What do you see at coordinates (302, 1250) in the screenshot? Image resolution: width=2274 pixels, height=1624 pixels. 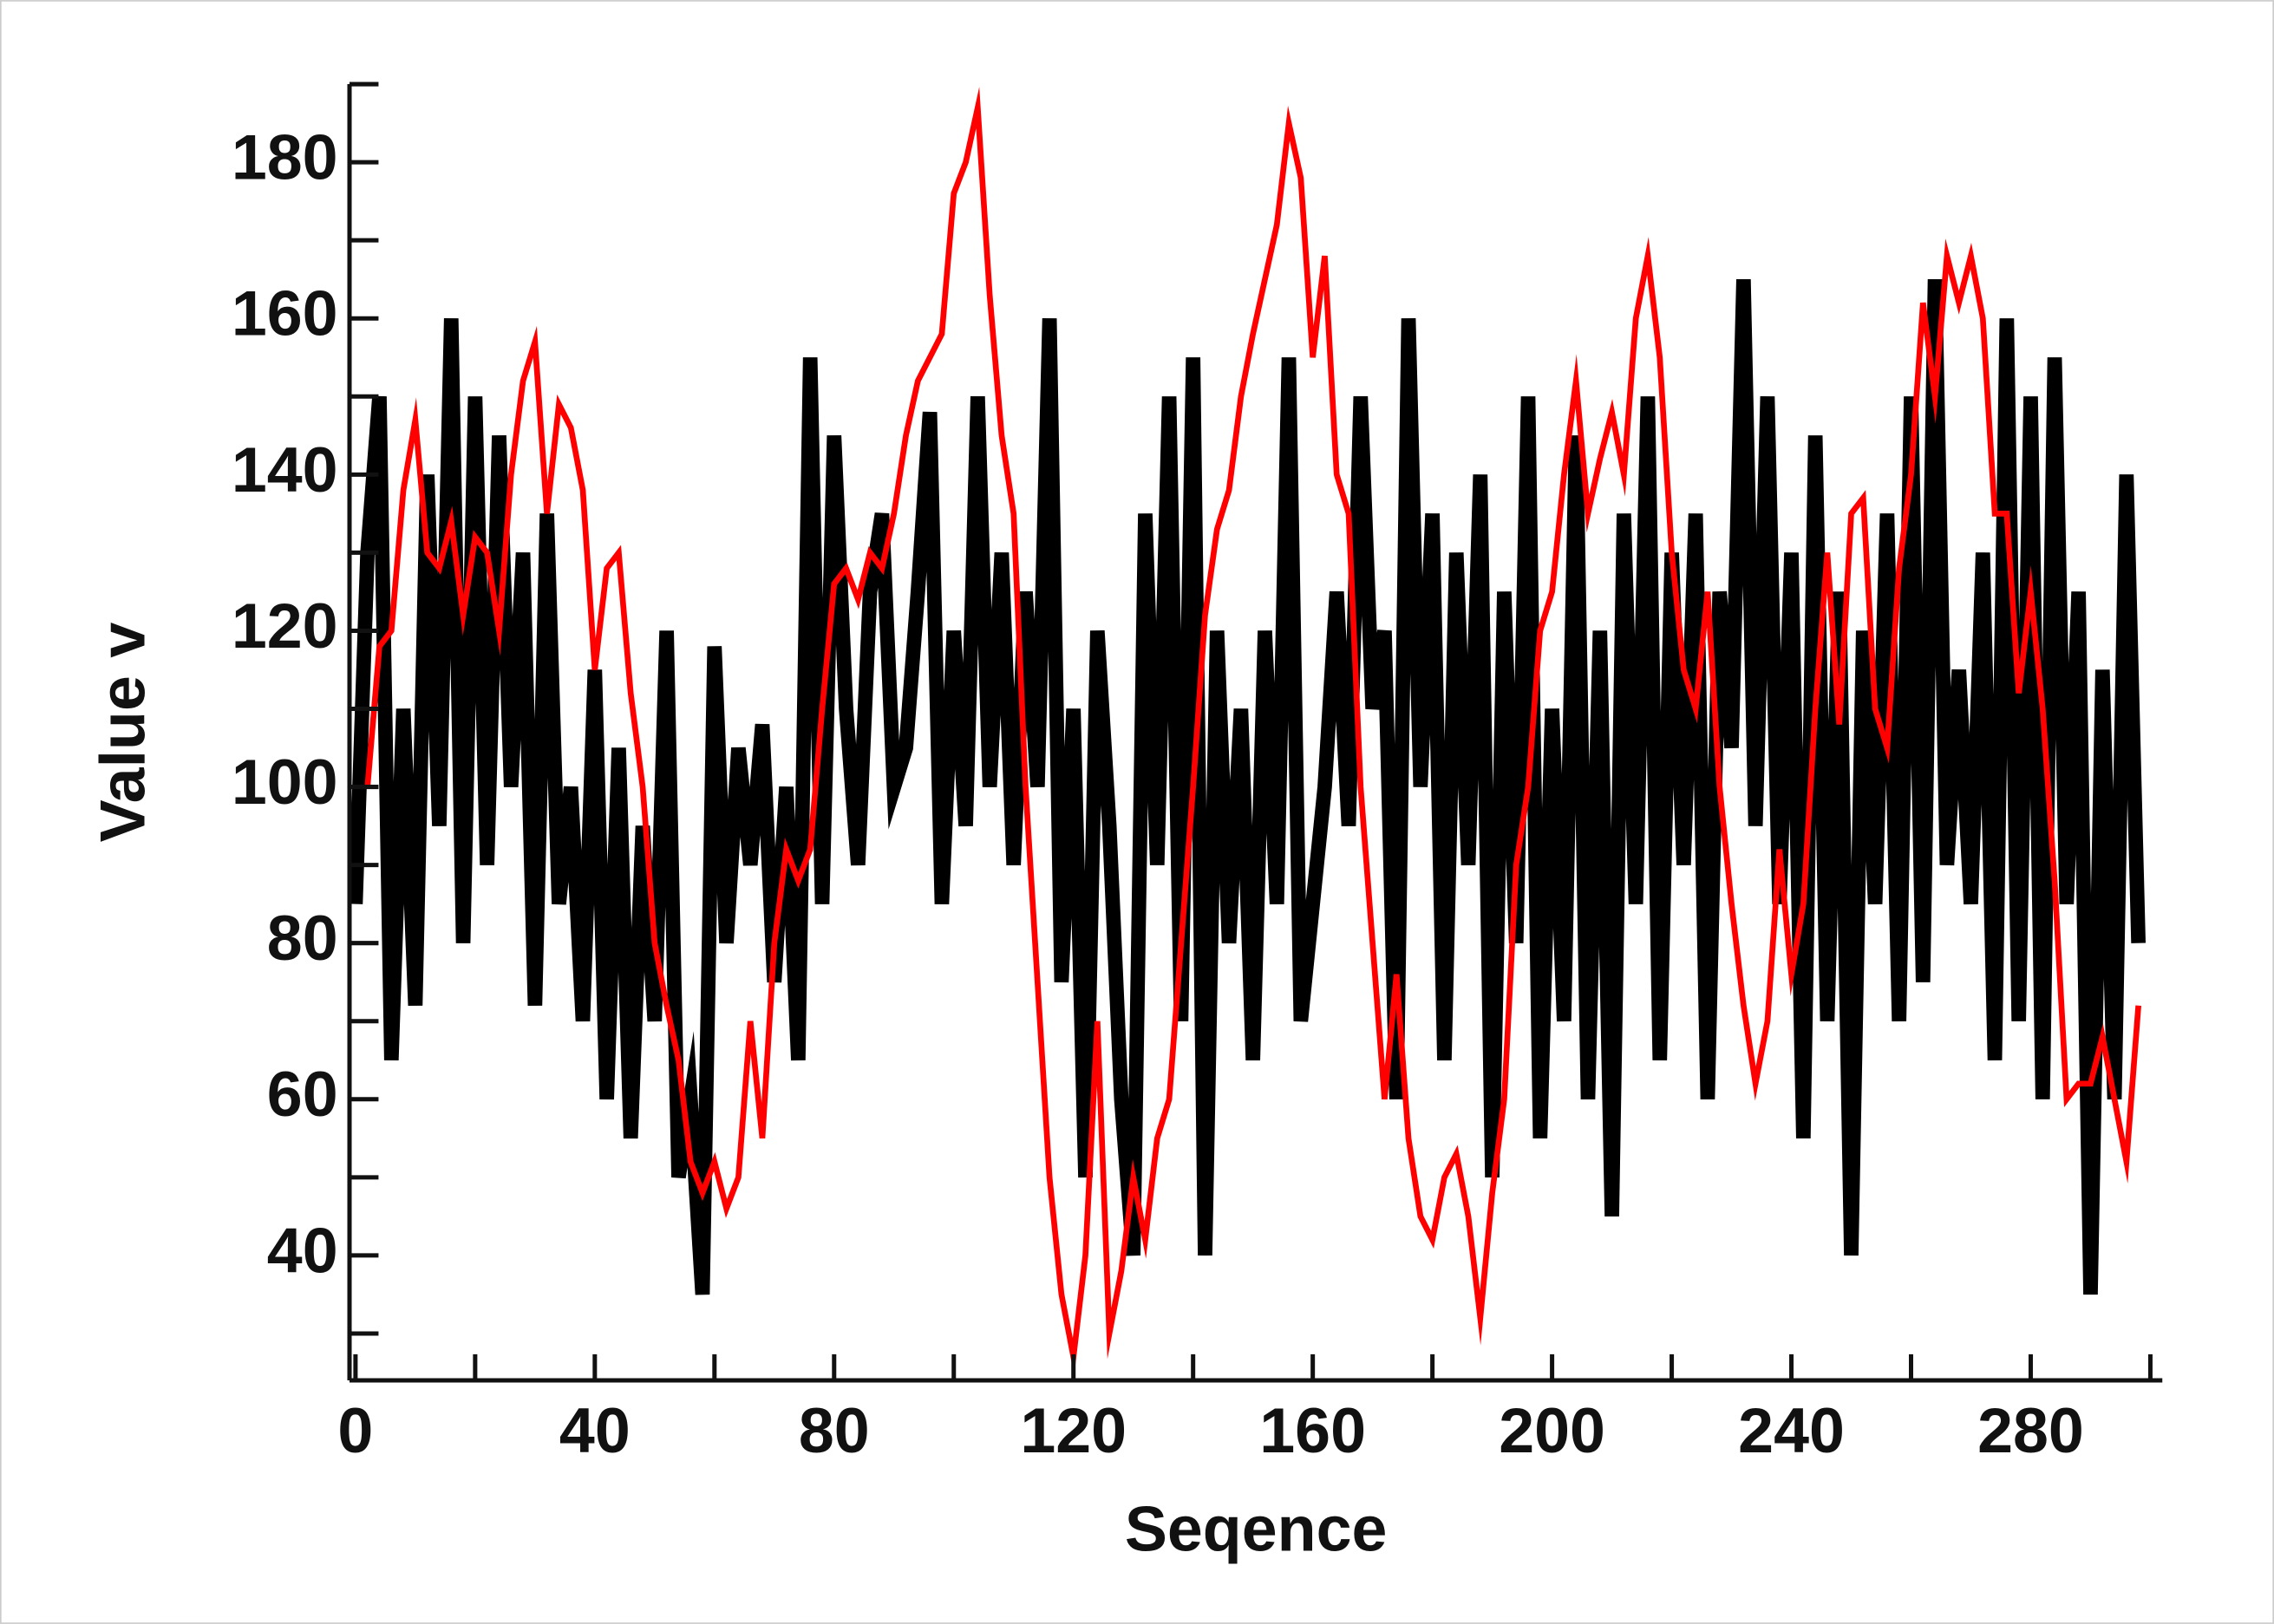 I see `y-tick-label: 40` at bounding box center [302, 1250].